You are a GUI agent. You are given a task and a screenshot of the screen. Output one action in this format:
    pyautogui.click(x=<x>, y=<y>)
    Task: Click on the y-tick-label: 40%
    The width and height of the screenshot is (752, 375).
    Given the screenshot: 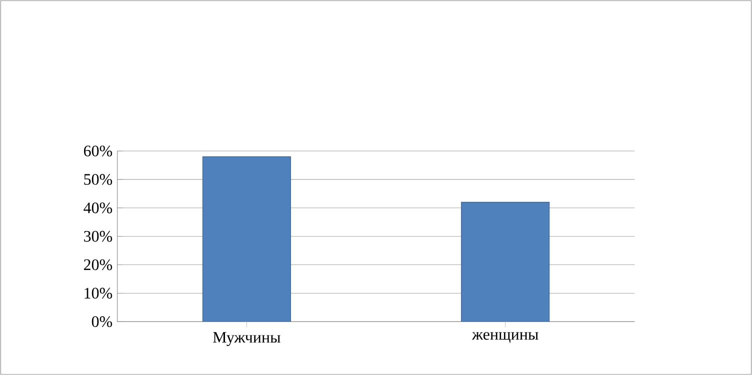 What is the action you would take?
    pyautogui.click(x=98, y=208)
    